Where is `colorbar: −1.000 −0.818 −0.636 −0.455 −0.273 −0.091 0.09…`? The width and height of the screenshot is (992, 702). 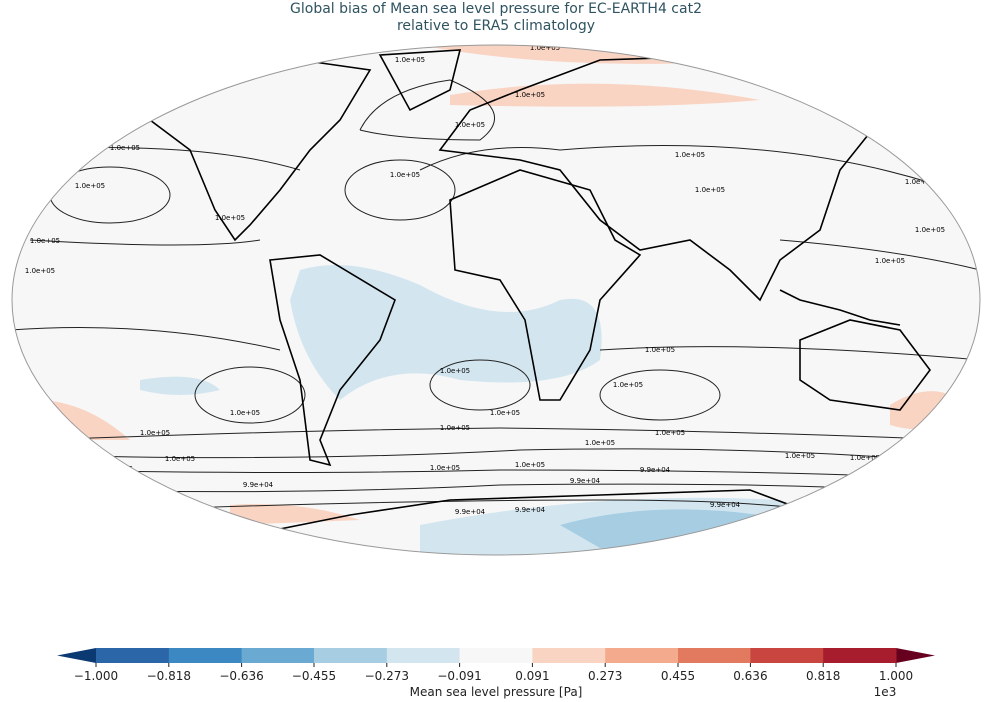
colorbar: −1.000 −0.818 −0.636 −0.455 −0.273 −0.091 0.09… is located at coordinates (496, 665).